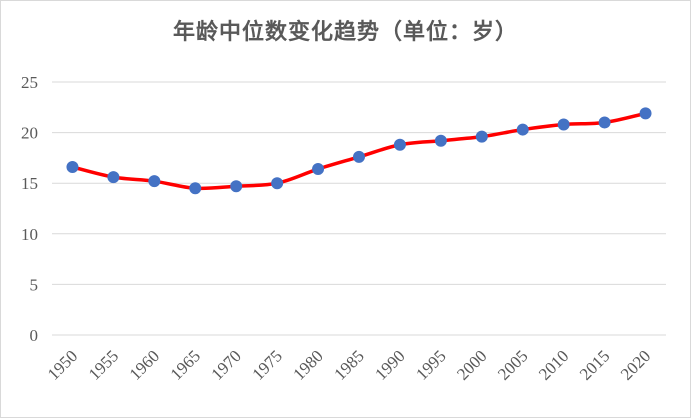 The width and height of the screenshot is (691, 418). Describe the element at coordinates (34, 335) in the screenshot. I see `y-tick-label: 0` at that location.